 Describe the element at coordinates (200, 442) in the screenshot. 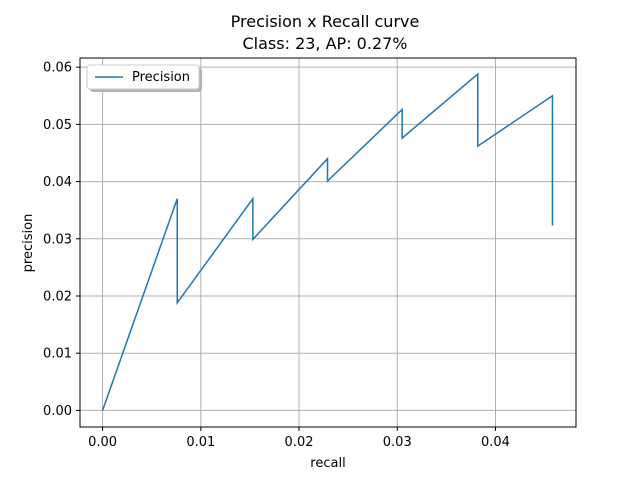

I see `x-tick-label: 0.01` at that location.